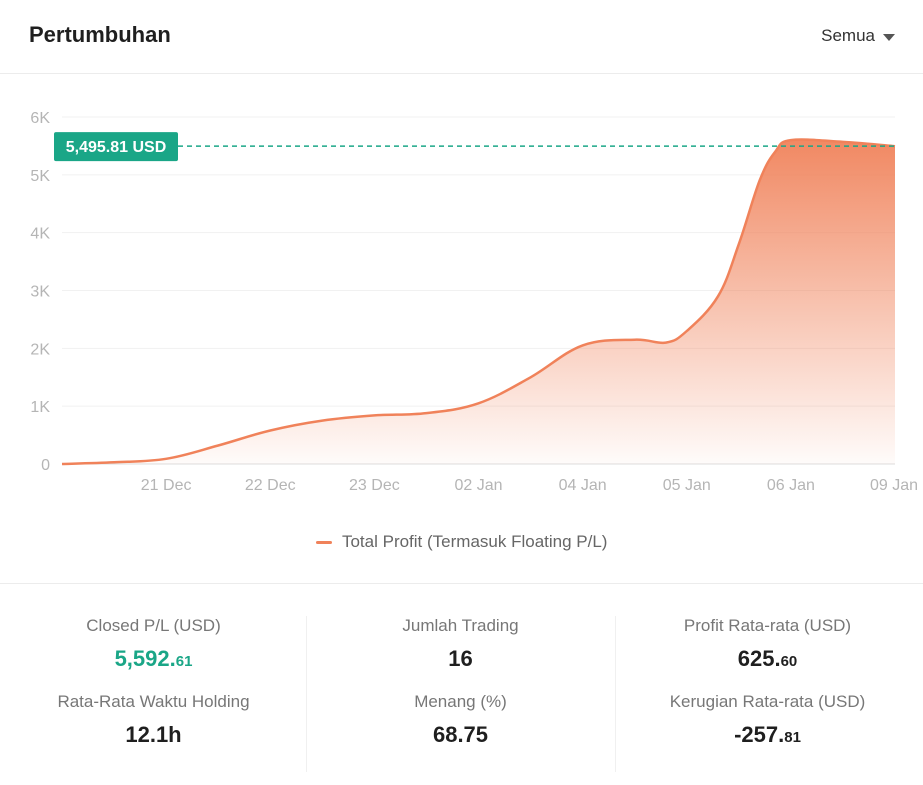  Describe the element at coordinates (40, 234) in the screenshot. I see `y-tick-label: 4K` at that location.